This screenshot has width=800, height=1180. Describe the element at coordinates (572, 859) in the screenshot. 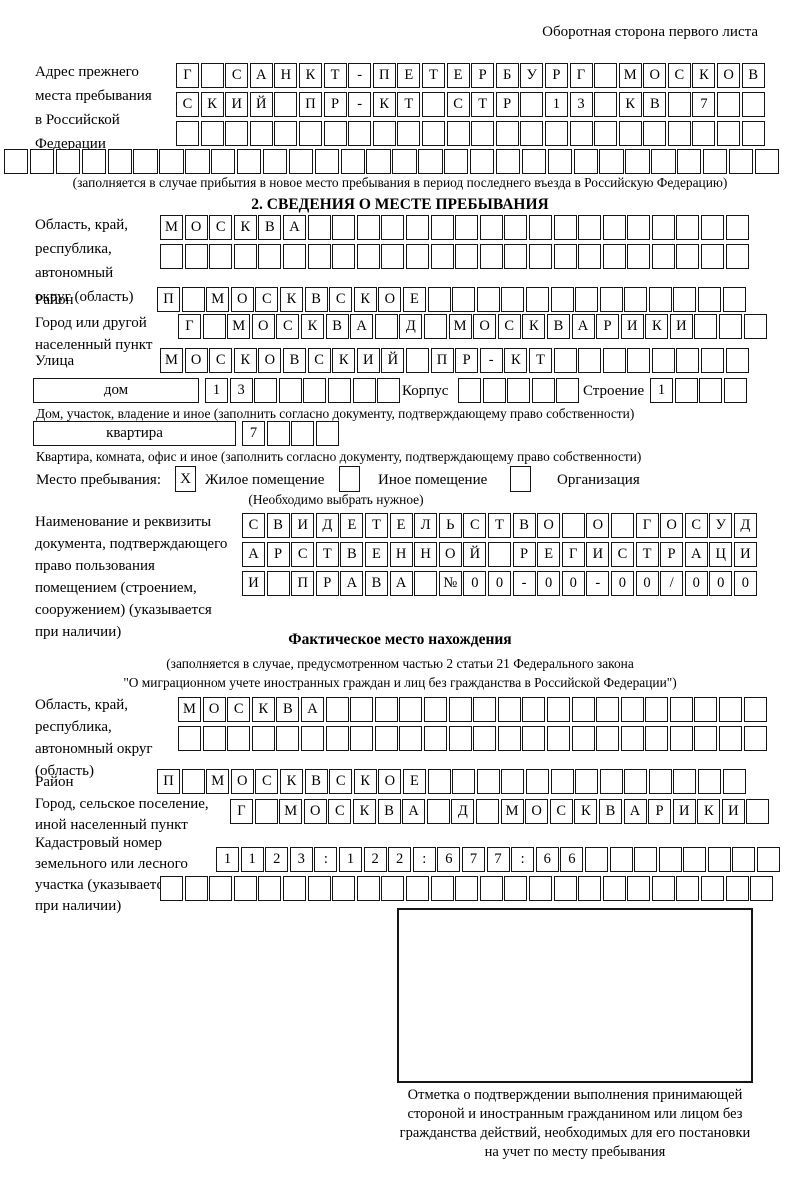

I see `char-cell: 6` at that location.